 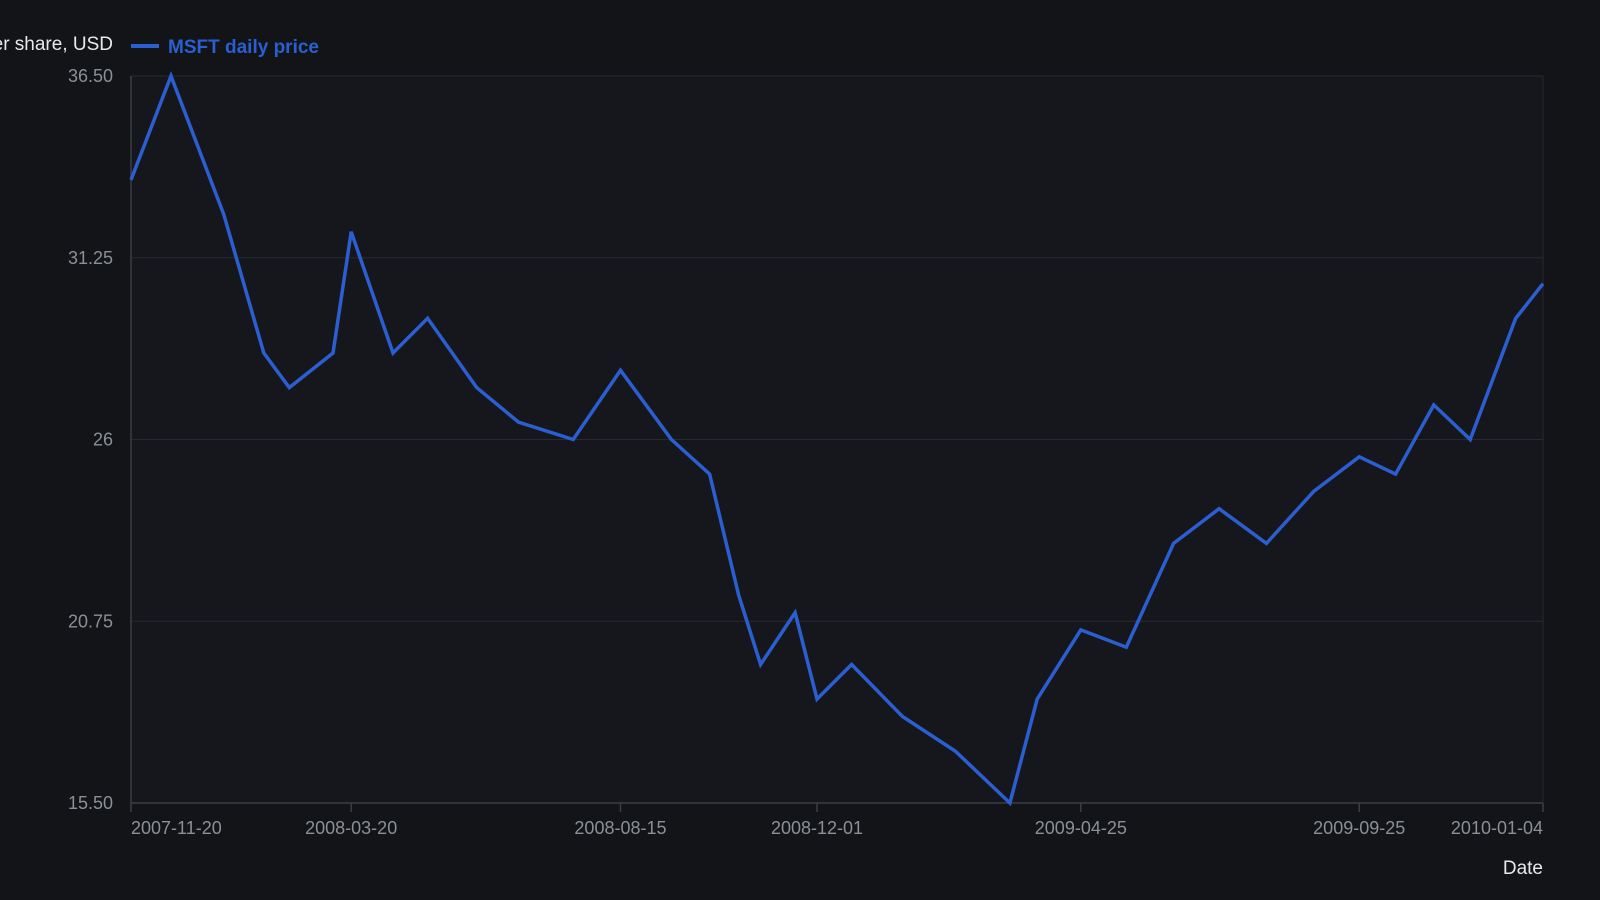 What do you see at coordinates (1497, 828) in the screenshot?
I see `x-tick-label: 2010-01-04` at bounding box center [1497, 828].